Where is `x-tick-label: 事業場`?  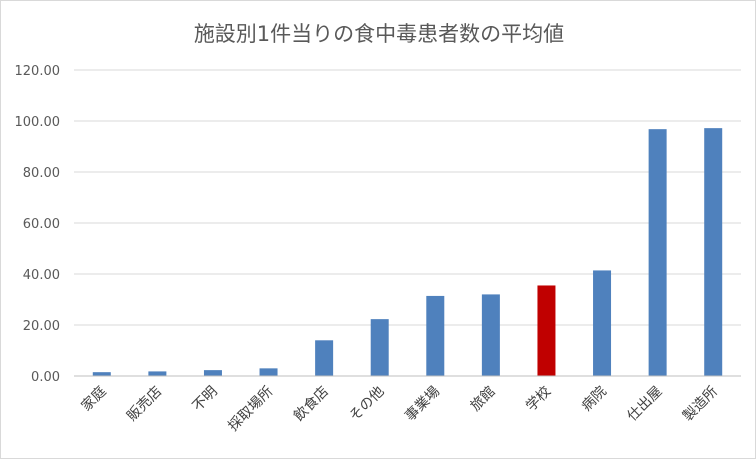
x-tick-label: 事業場 is located at coordinates (422, 404).